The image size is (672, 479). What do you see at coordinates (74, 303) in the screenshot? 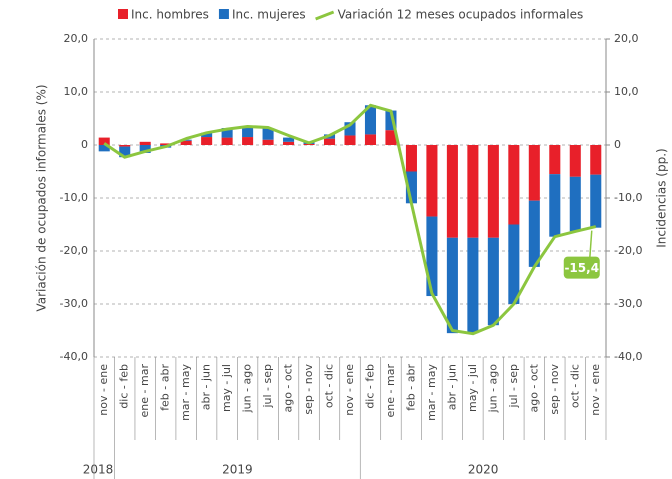
I see `y-tick-label: -30,0` at bounding box center [74, 303].